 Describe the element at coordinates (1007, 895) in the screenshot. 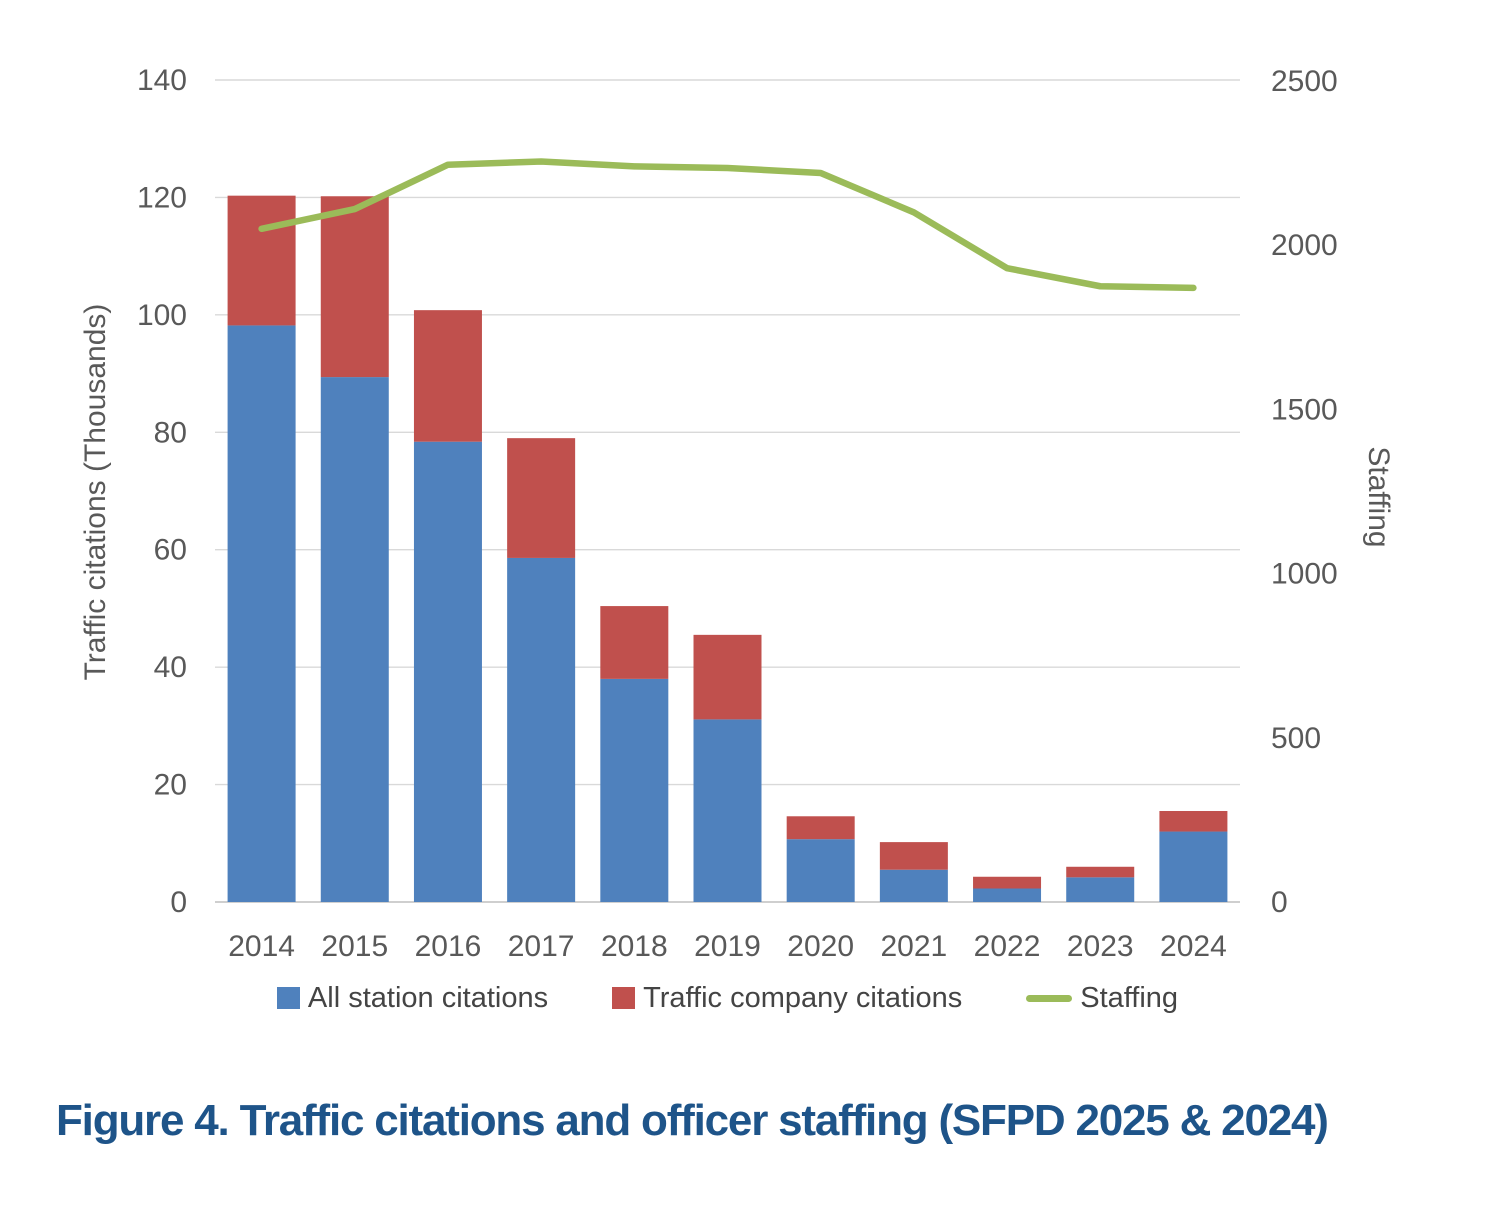

I see `bar-all-station-2022` at that location.